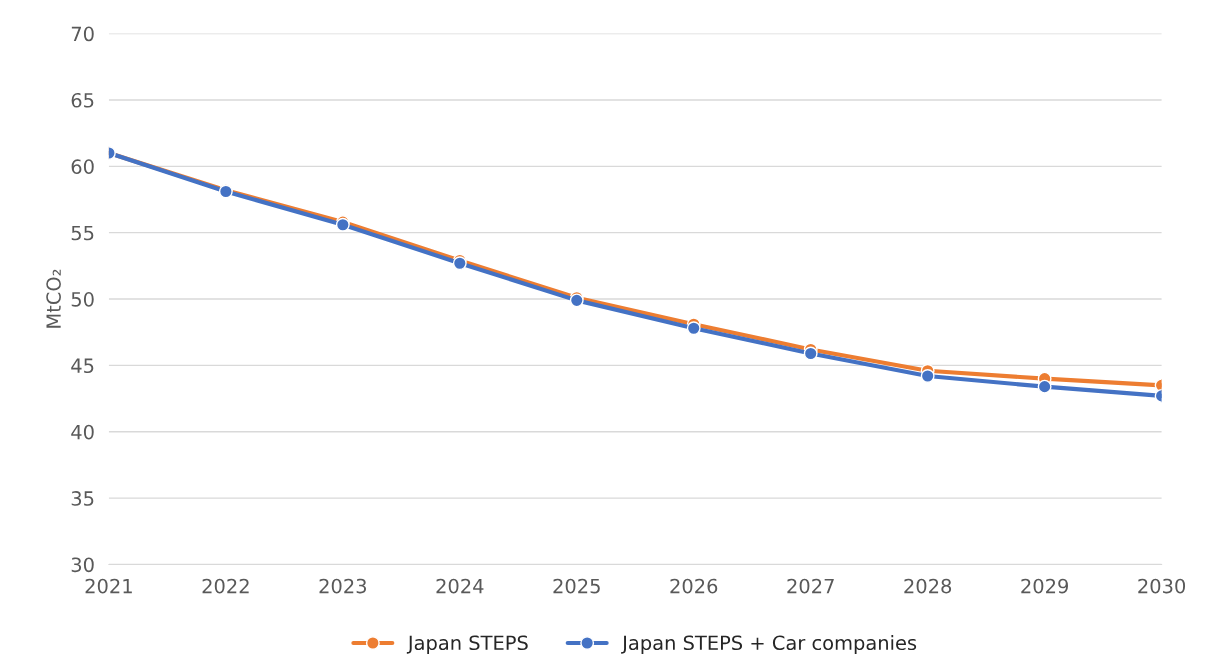 This screenshot has height=672, width=1210. I want to click on x-tick-label: 2028, so click(928, 586).